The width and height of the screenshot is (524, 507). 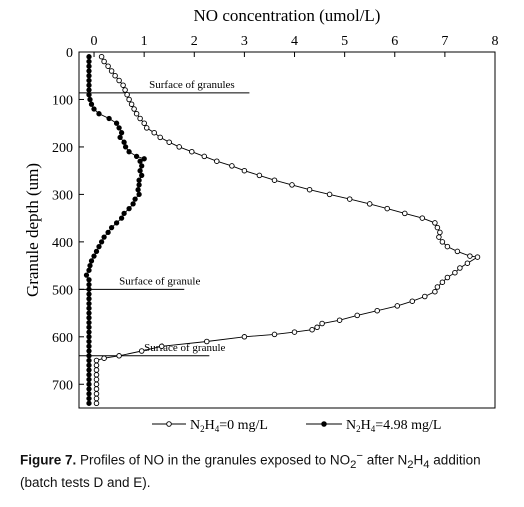 What do you see at coordinates (62, 100) in the screenshot?
I see `y-tick-label: 100` at bounding box center [62, 100].